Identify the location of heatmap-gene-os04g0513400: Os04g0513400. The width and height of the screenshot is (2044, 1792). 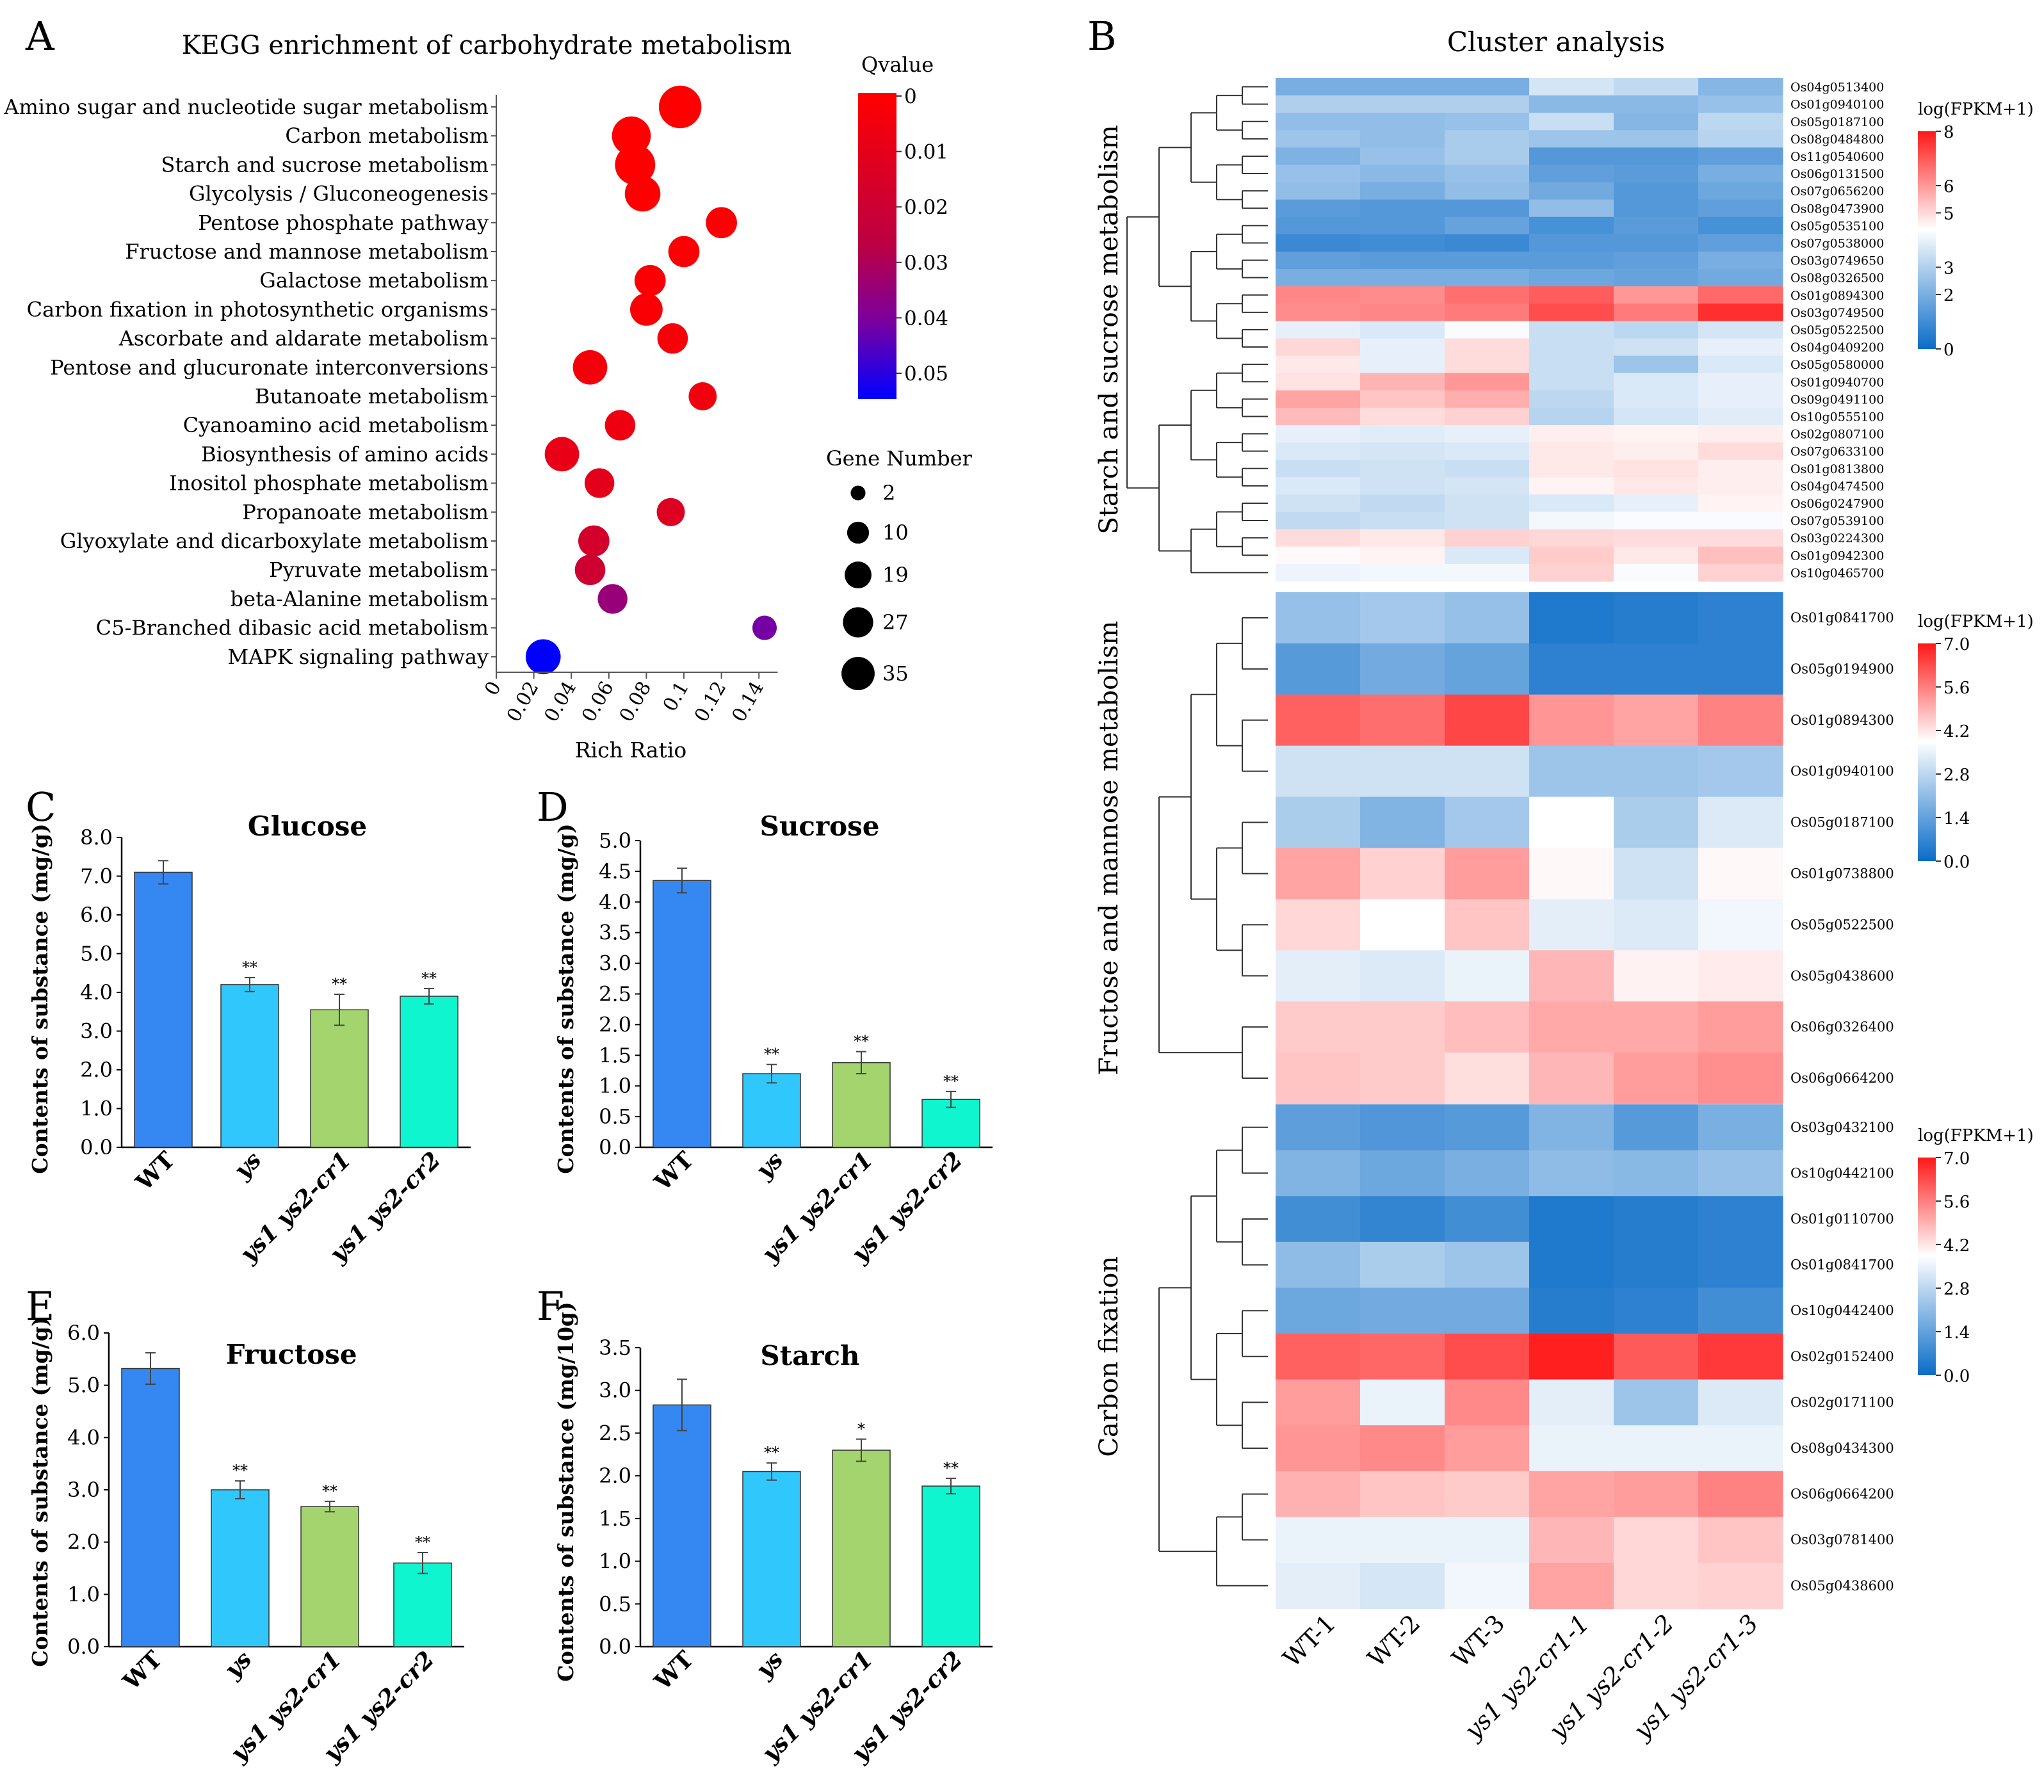
(1837, 88).